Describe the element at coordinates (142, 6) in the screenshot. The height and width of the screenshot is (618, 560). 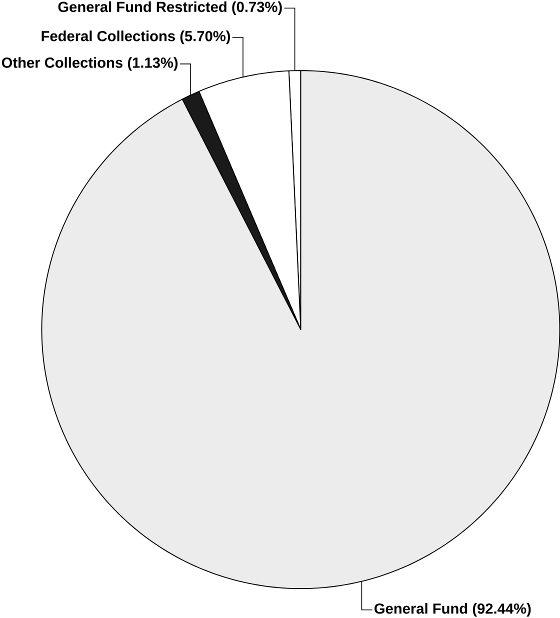
I see `slice-label: General Fund Restricted` at that location.